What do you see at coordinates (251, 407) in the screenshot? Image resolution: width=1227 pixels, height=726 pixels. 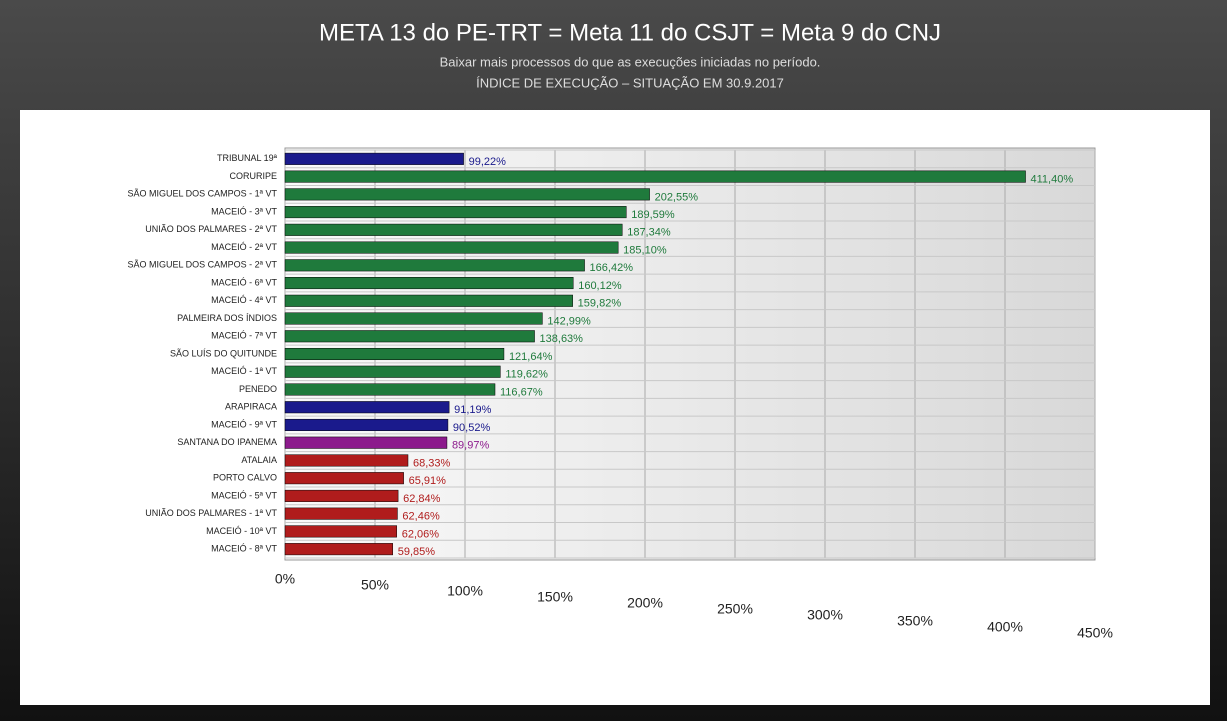 I see `y-tick-label: ARAPIRACA` at bounding box center [251, 407].